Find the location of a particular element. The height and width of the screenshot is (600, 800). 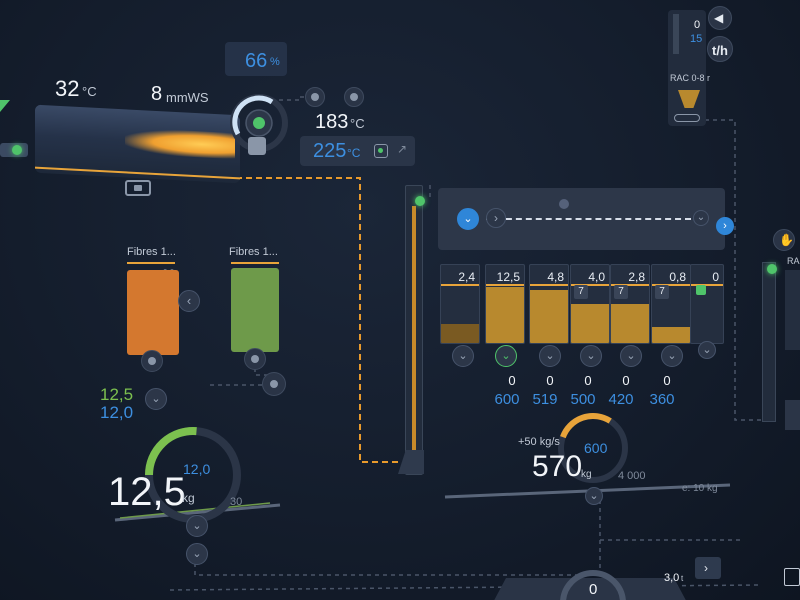

flow-5-actual: 0 is located at coordinates (667, 380).